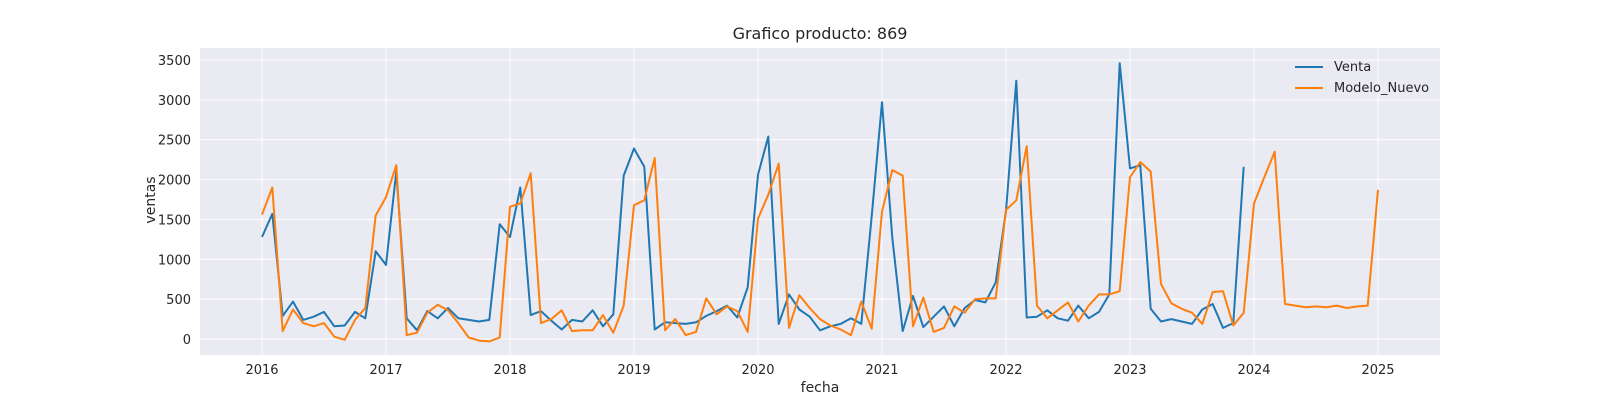 This screenshot has width=1600, height=400. Describe the element at coordinates (1377, 370) in the screenshot. I see `x-tick-label: 2025` at that location.